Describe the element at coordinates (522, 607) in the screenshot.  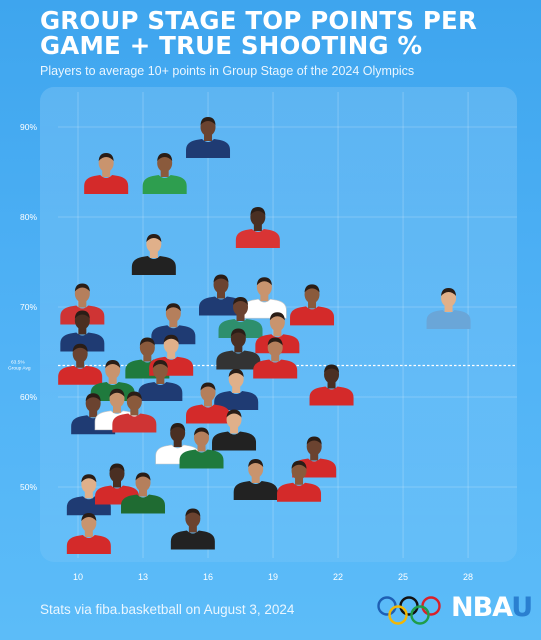
I see `nba-logo-u: U` at that location.